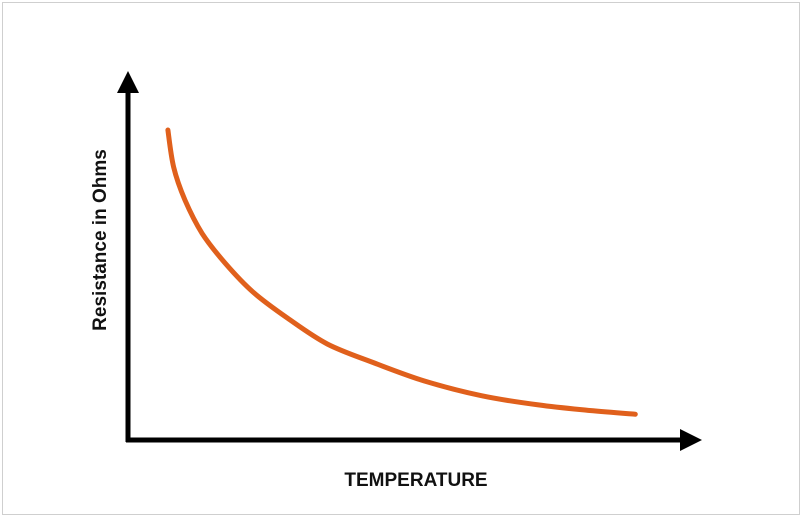 Image resolution: width=804 pixels, height=519 pixels. What do you see at coordinates (415, 480) in the screenshot?
I see `x-axis-label: TEMPERATURE` at bounding box center [415, 480].